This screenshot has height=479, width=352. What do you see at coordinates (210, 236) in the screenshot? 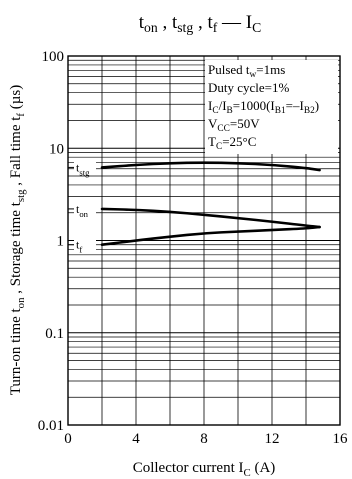
I see `series-line-tf` at bounding box center [210, 236].